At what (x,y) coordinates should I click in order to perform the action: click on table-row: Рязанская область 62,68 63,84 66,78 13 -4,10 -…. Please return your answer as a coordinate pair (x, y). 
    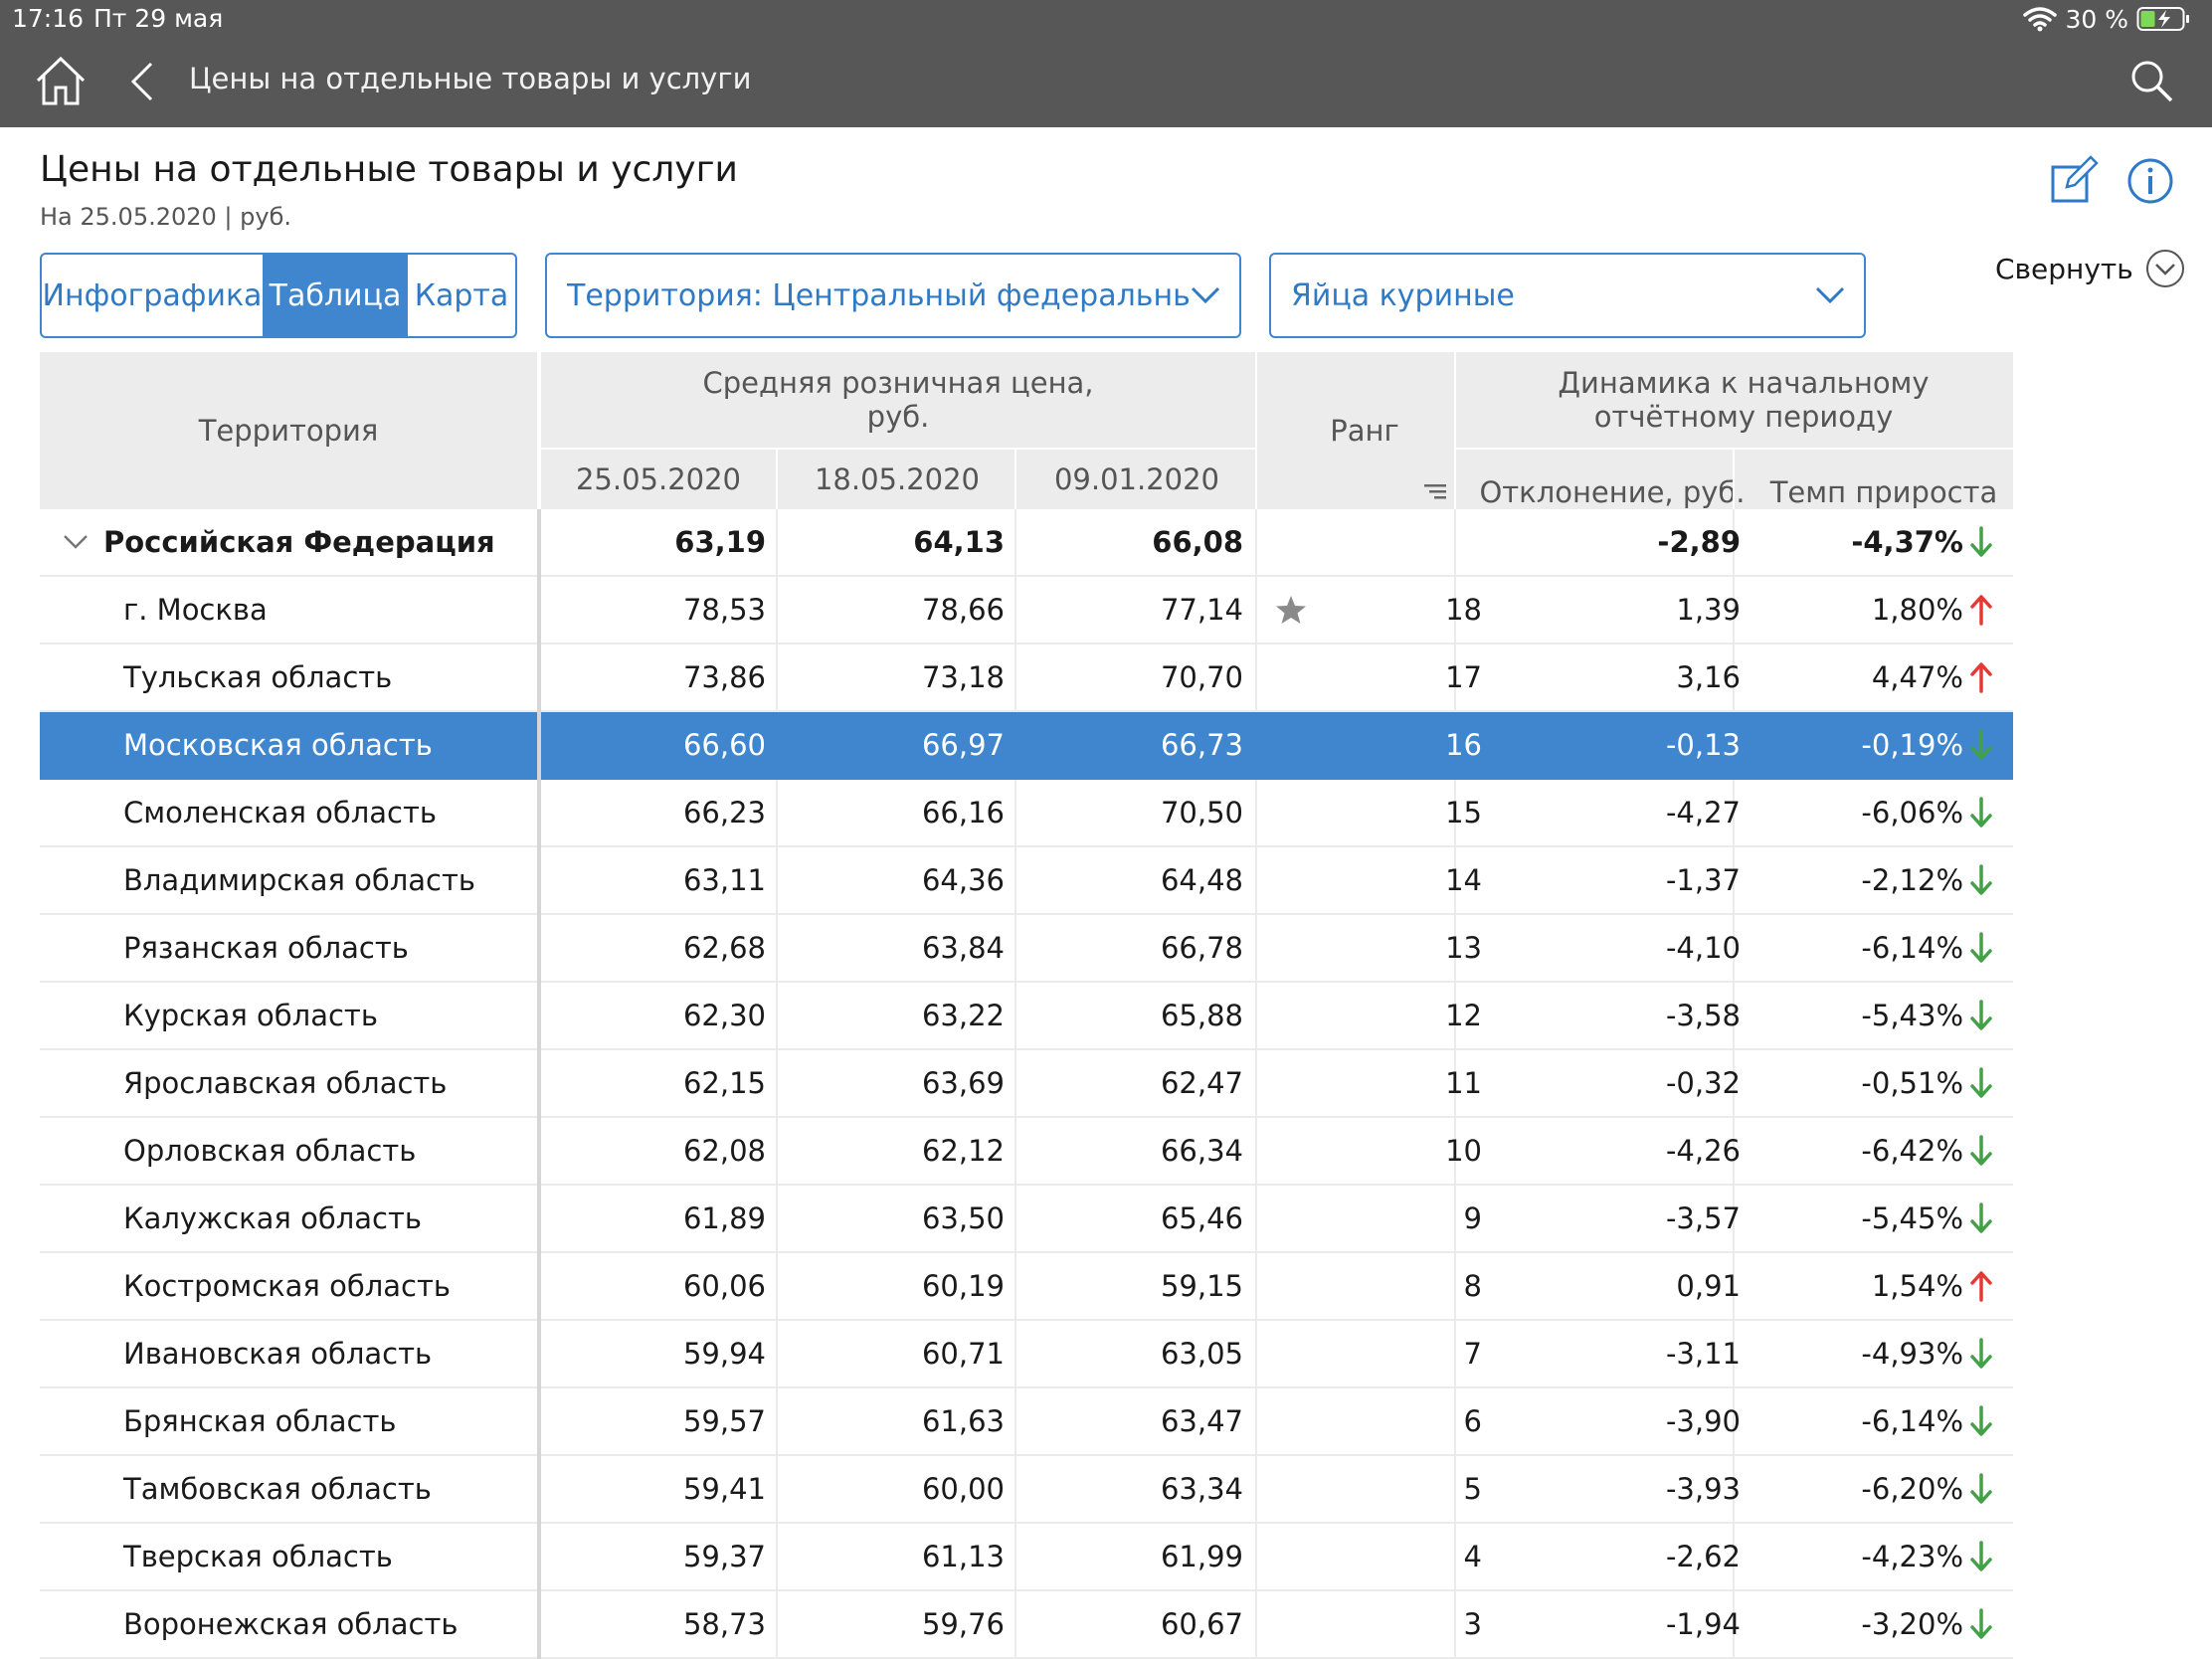
    Looking at the image, I should click on (1026, 949).